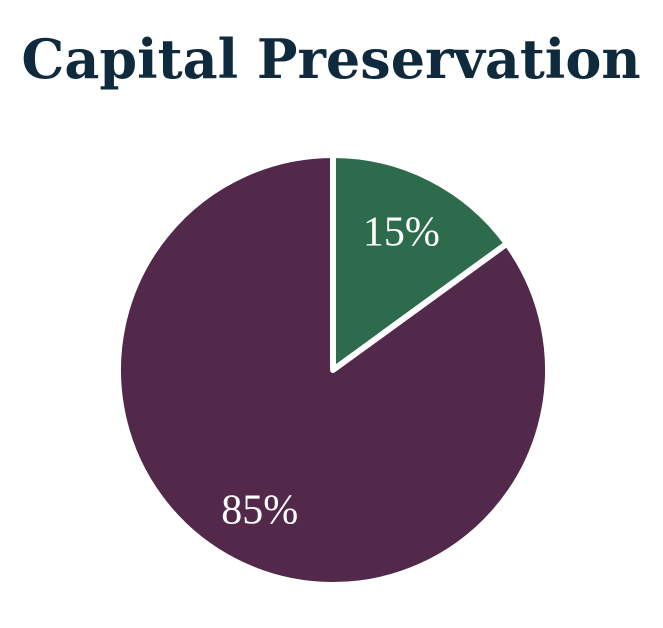  Describe the element at coordinates (401, 233) in the screenshot. I see `slice-label: 15%` at that location.